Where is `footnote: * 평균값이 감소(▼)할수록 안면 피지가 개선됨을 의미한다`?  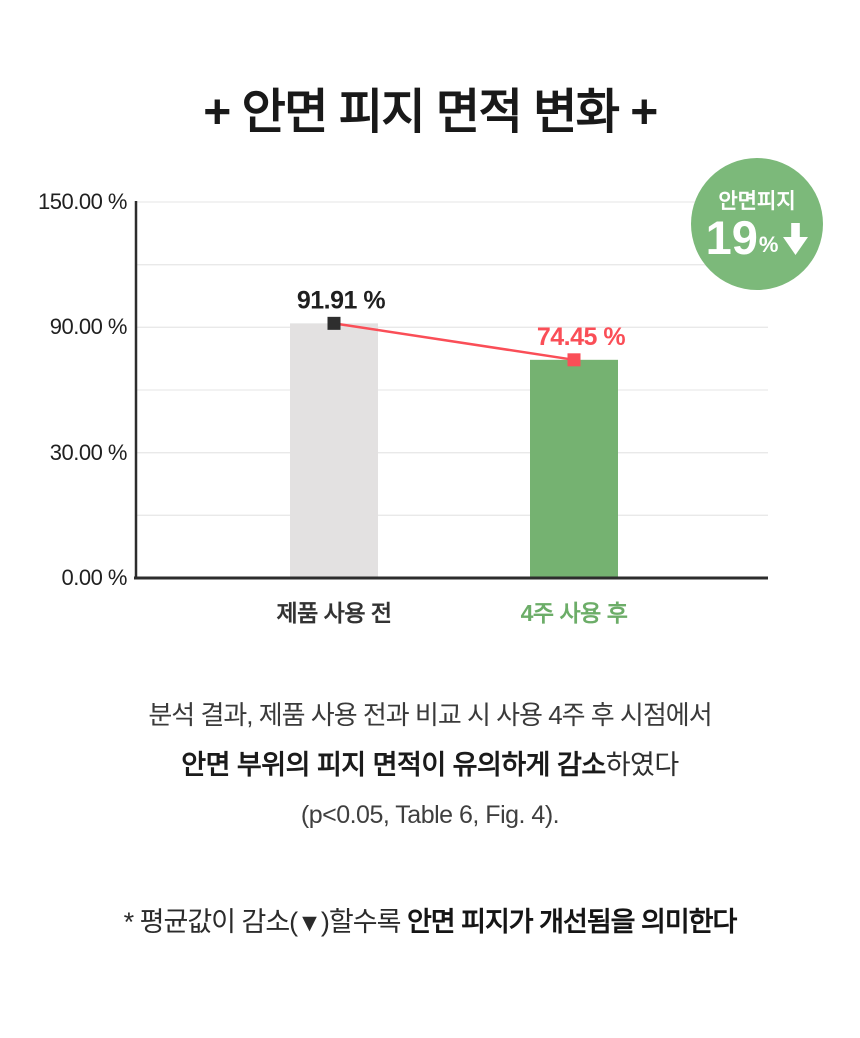
footnote: * 평균값이 감소(▼)할수록 안면 피지가 개선됨을 의미한다 is located at coordinates (430, 922).